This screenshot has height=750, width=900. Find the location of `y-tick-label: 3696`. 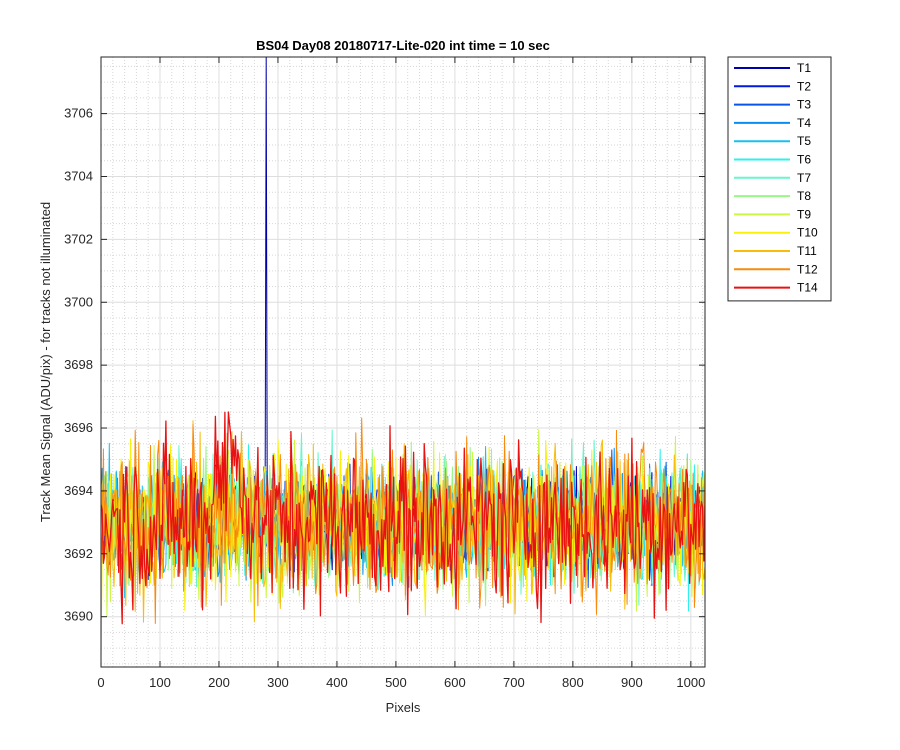

y-tick-label: 3696 is located at coordinates (78, 427).